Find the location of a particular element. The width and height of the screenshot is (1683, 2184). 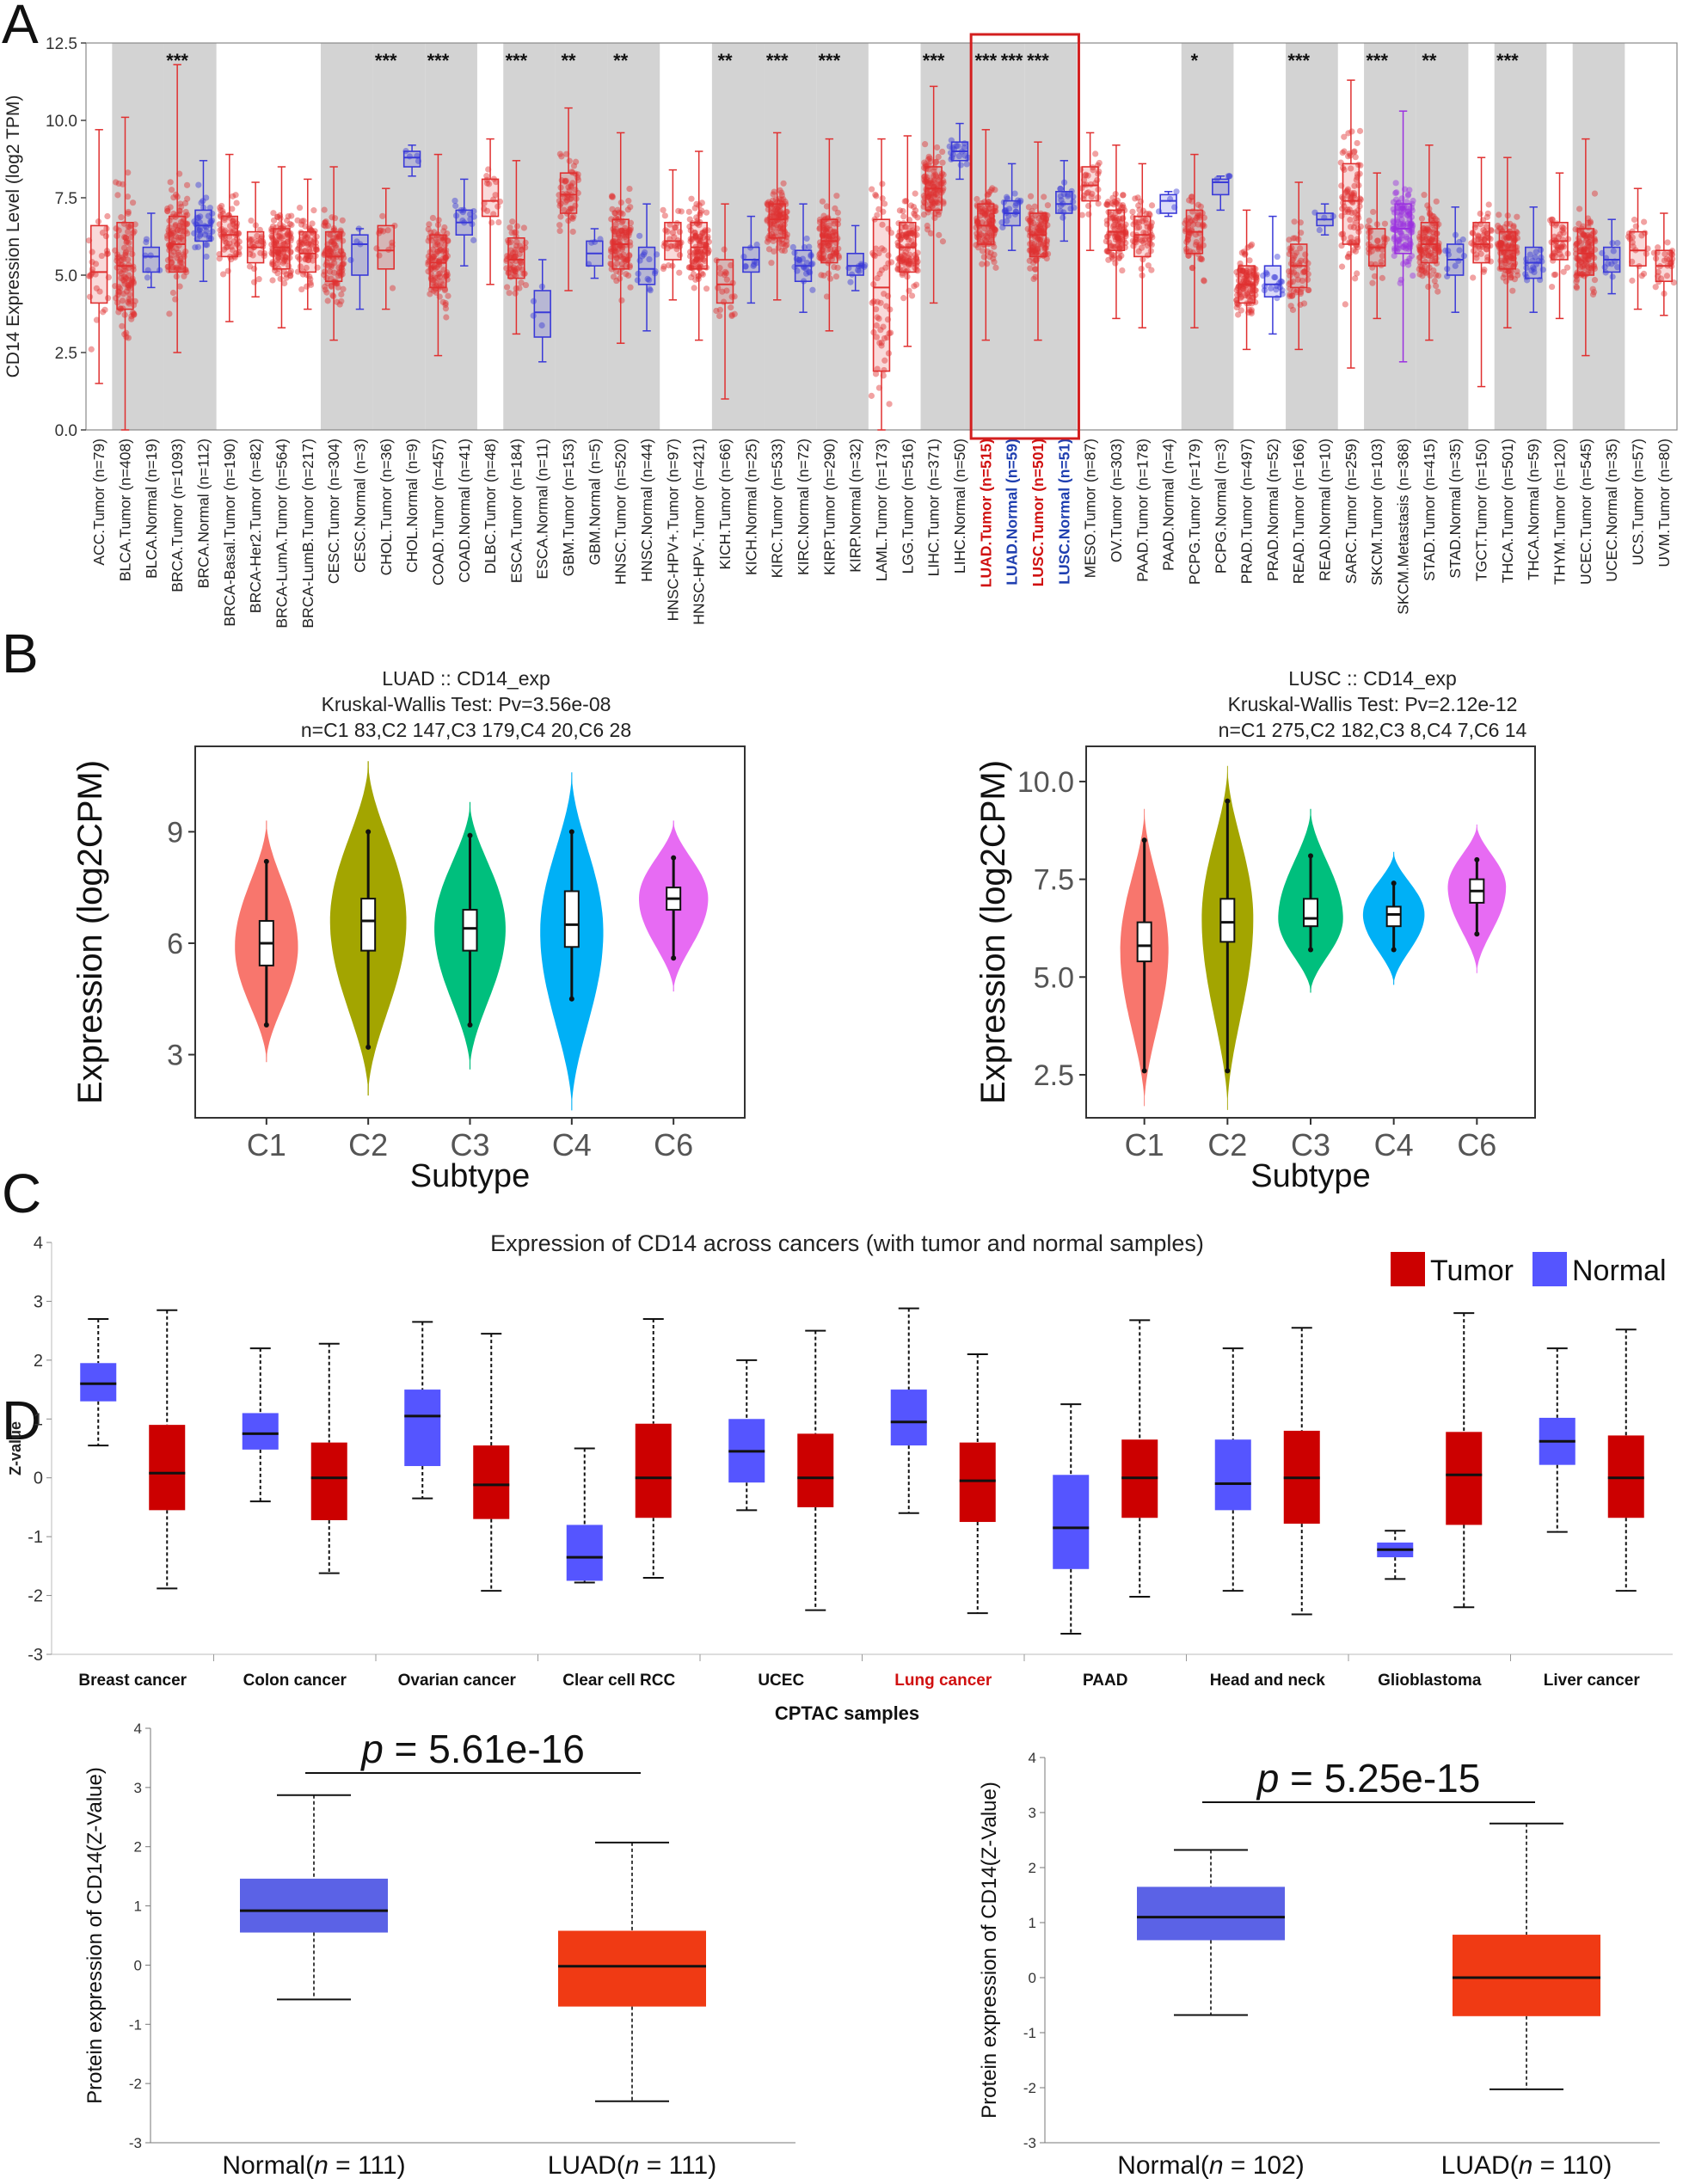

x-tick-label: BRCA-LumA.Tumor (n=564) is located at coordinates (281, 534).